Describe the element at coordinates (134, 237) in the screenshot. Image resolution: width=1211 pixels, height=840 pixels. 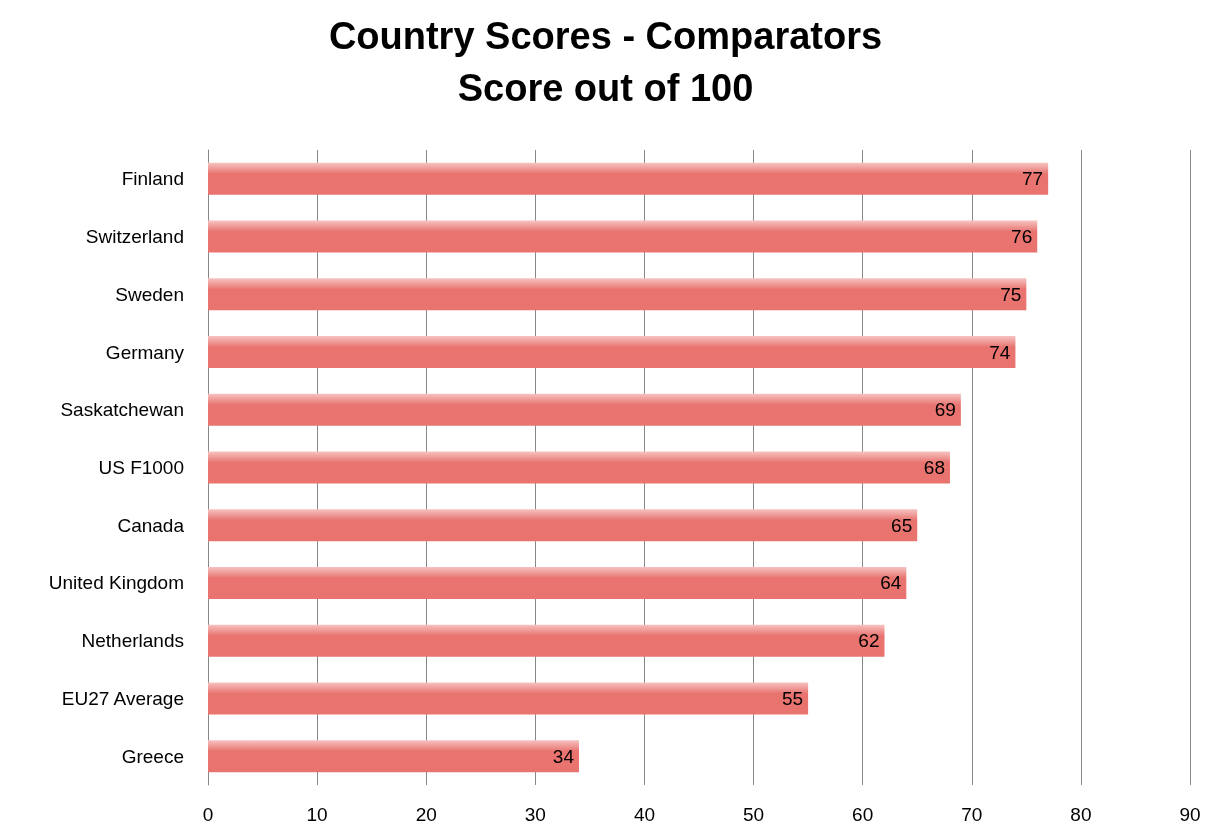
I see `y-tick-label: Switzerland` at that location.